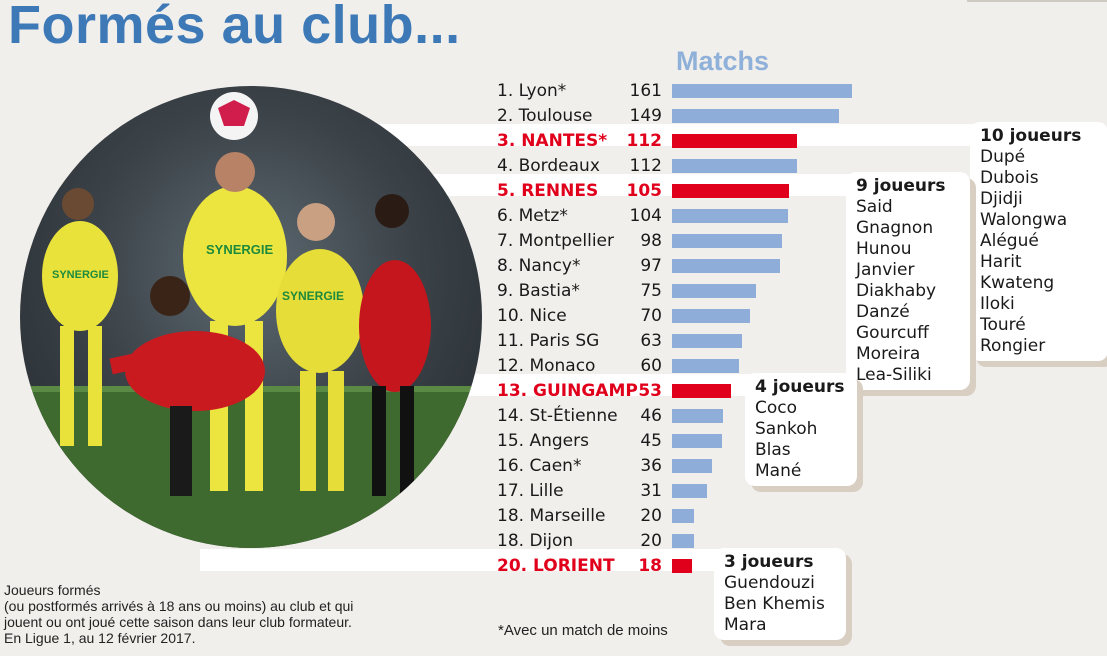  Describe the element at coordinates (773, 450) in the screenshot. I see `callout-player: Blas` at that location.